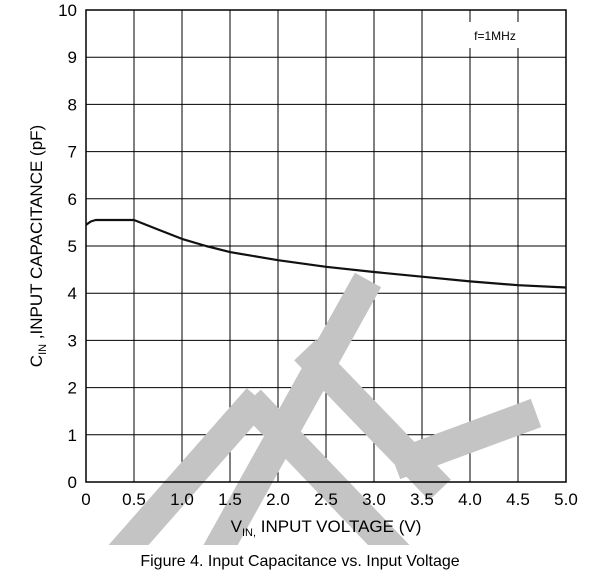 The width and height of the screenshot is (600, 582). I want to click on x-tick-label-9: 4.5, so click(518, 499).